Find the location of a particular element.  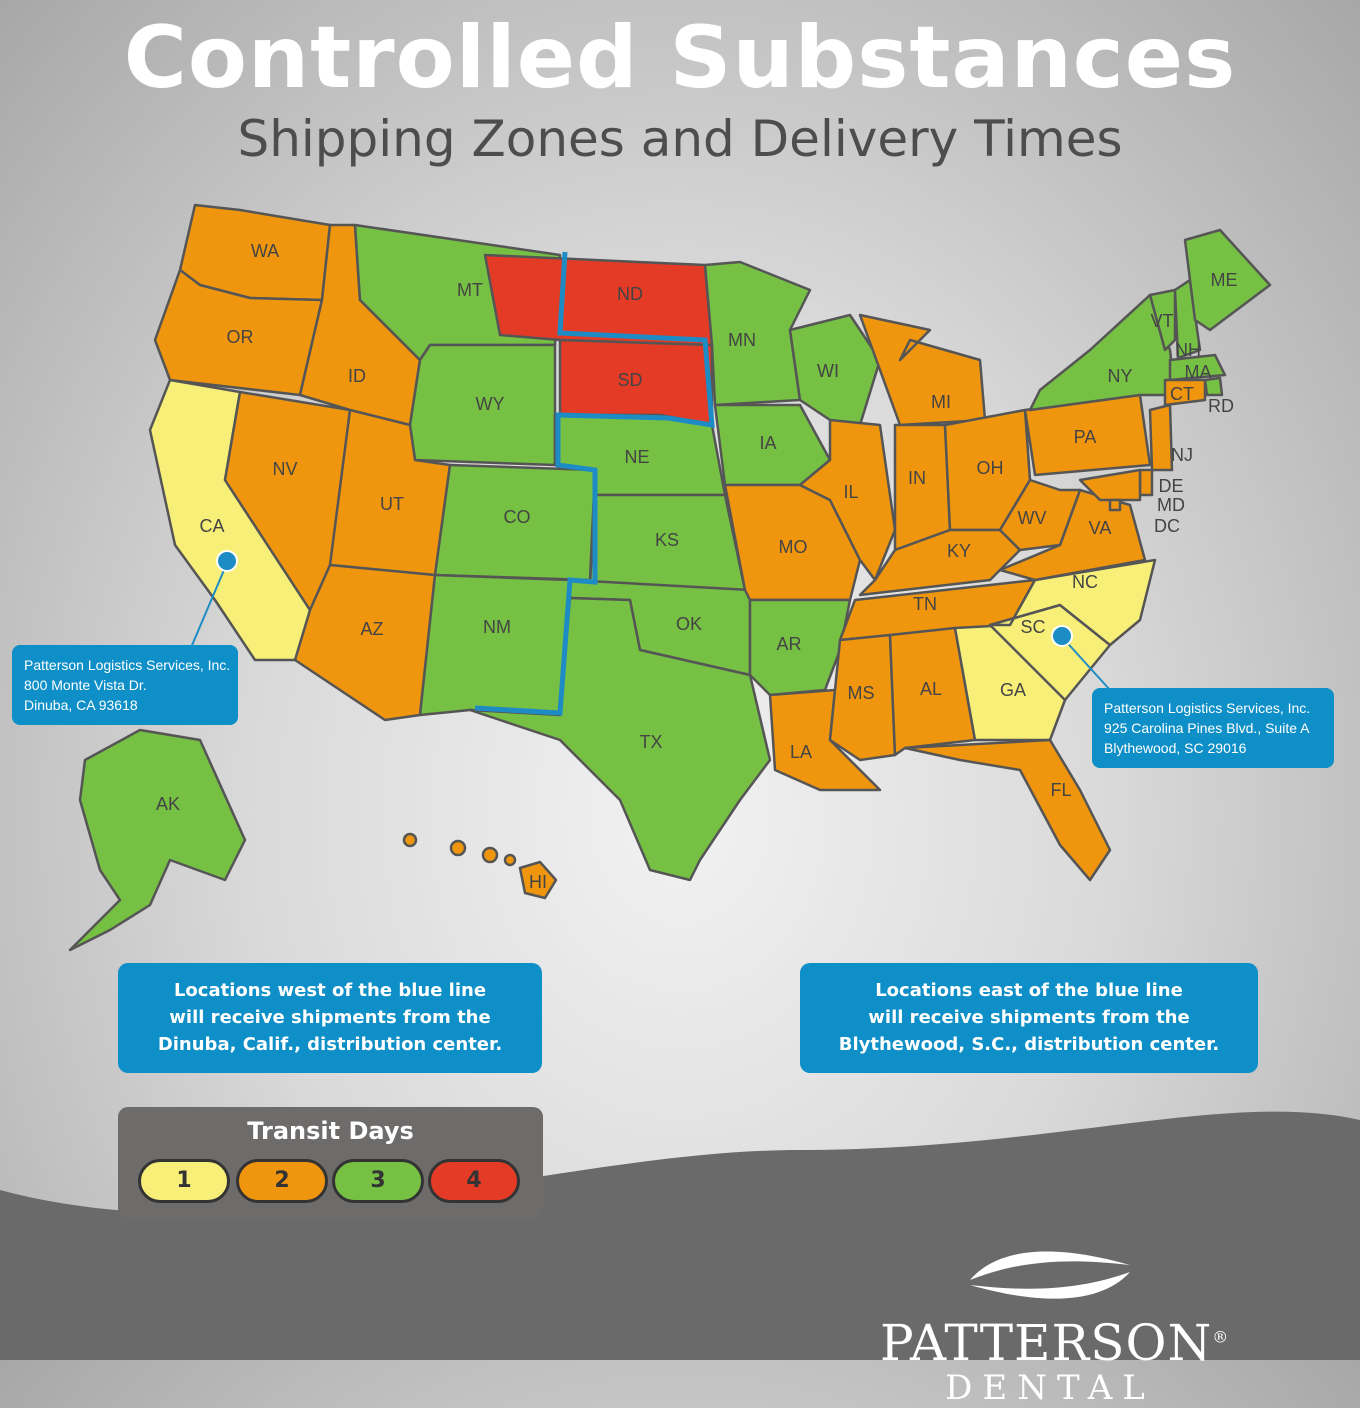

label-ia: IA is located at coordinates (767, 443).